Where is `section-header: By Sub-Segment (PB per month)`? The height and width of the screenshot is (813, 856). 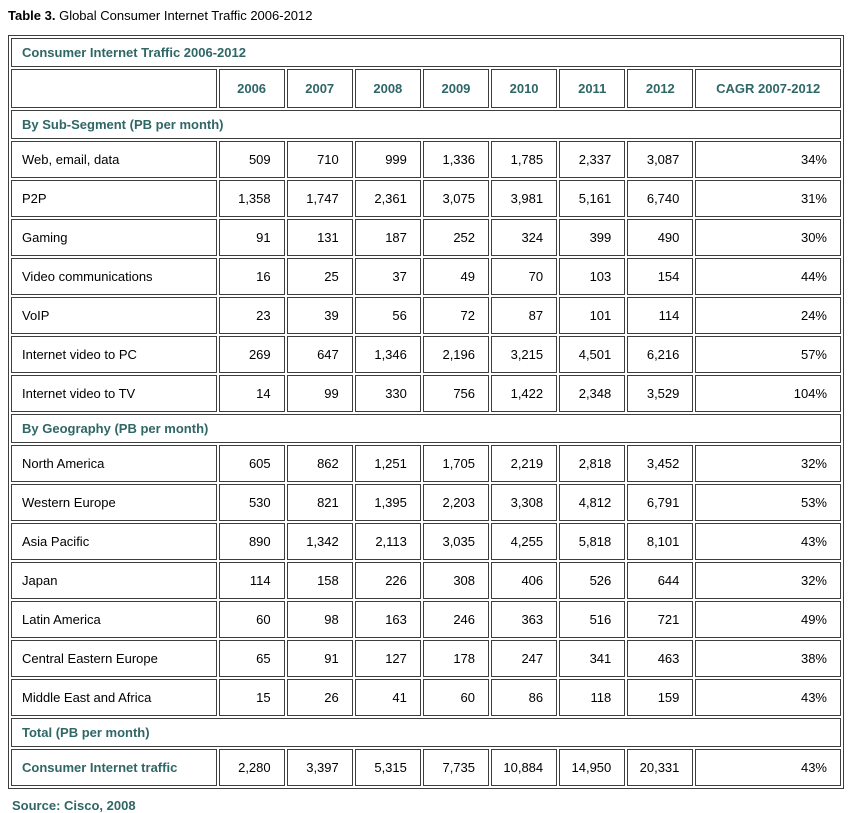 section-header: By Sub-Segment (PB per month) is located at coordinates (426, 124).